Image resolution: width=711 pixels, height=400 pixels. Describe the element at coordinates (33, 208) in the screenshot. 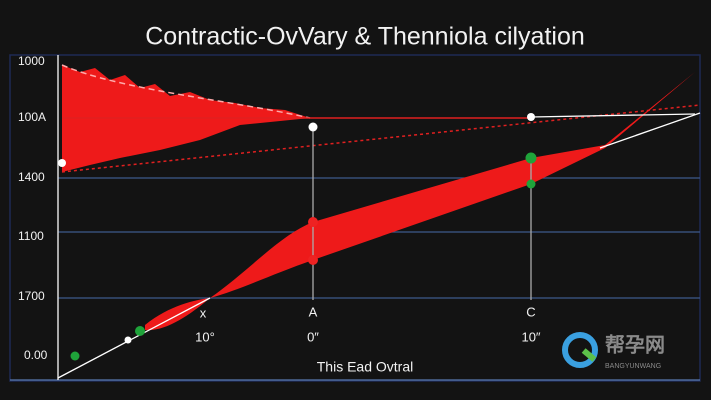

I see `y-tick-labels: 1000 100A 1400 1100 1700 0.00` at that location.